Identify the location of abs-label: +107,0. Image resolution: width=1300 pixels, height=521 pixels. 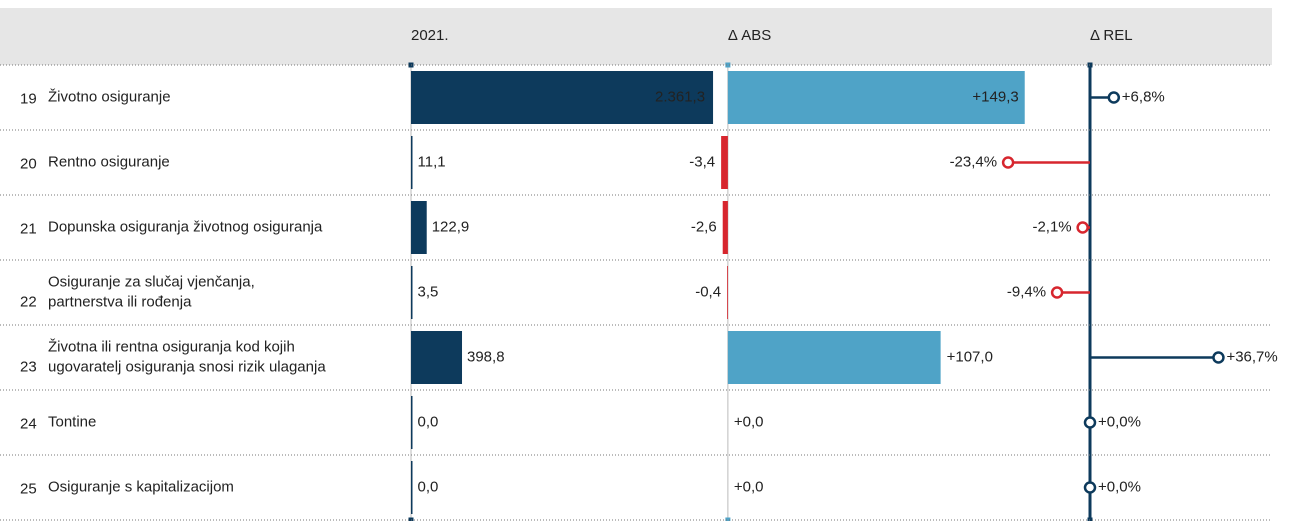
(970, 356).